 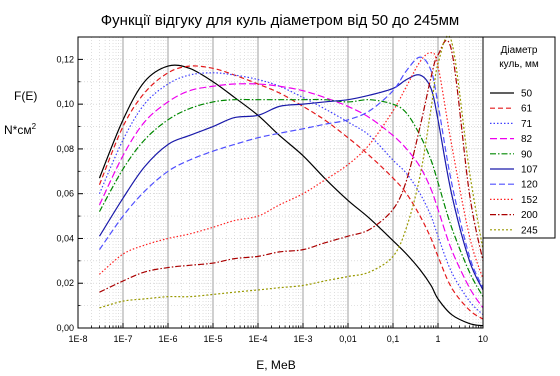 What do you see at coordinates (65, 149) in the screenshot?
I see `y-tick-label: 0,08` at bounding box center [65, 149].